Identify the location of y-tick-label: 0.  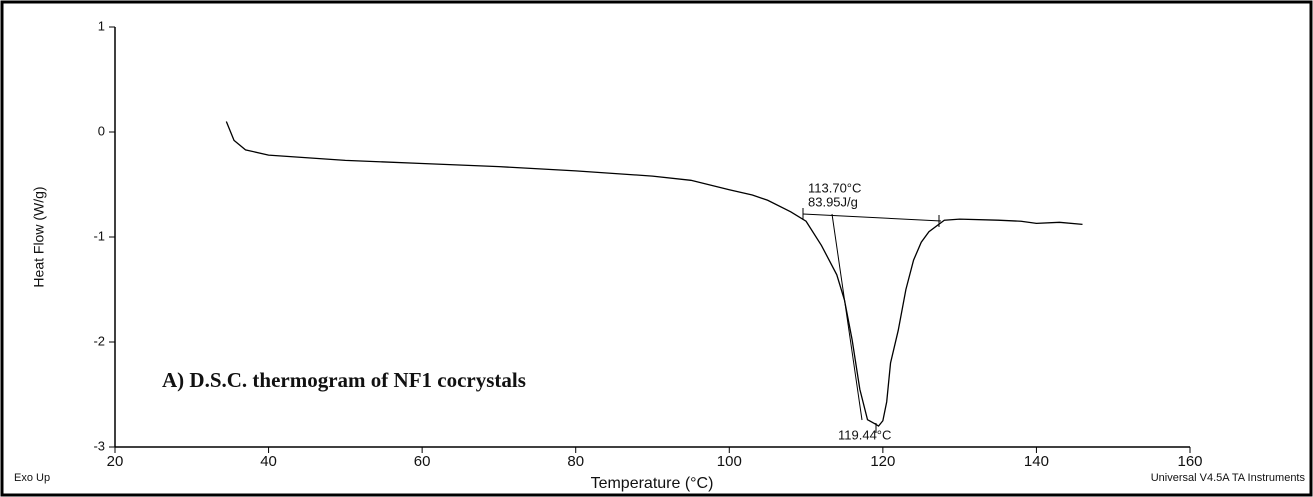
(101, 130).